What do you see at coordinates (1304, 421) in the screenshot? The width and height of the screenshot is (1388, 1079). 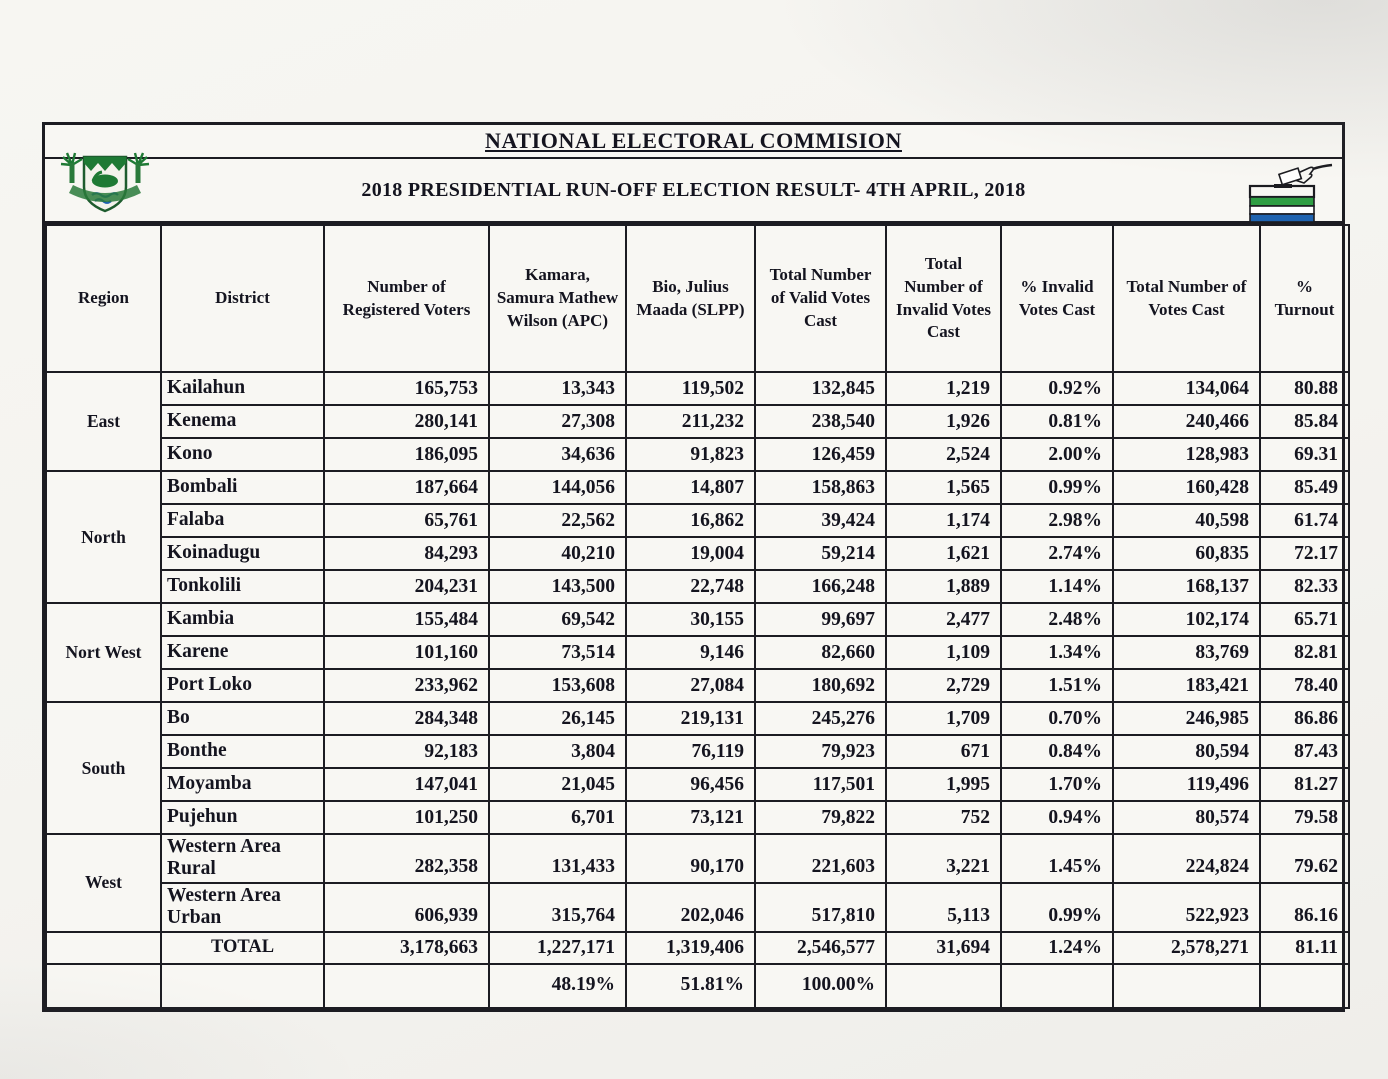 I see `value-cell: 85.84` at bounding box center [1304, 421].